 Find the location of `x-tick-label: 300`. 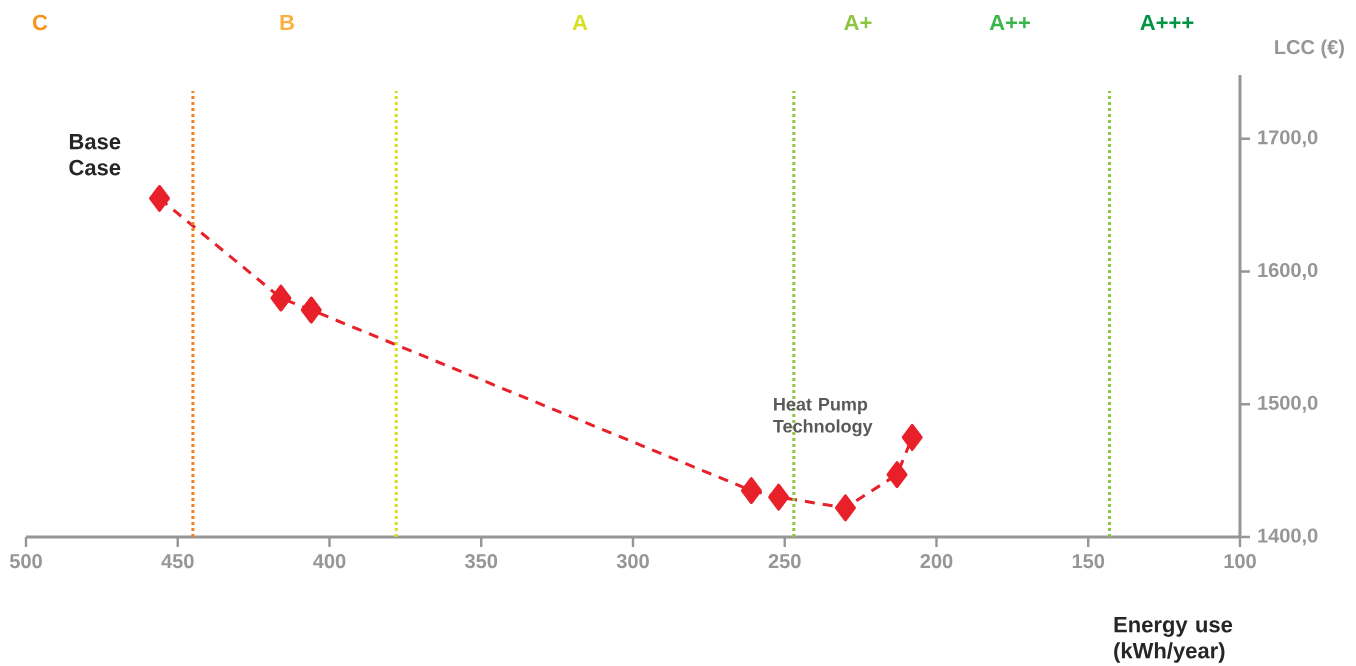

x-tick-label: 300 is located at coordinates (632, 561).